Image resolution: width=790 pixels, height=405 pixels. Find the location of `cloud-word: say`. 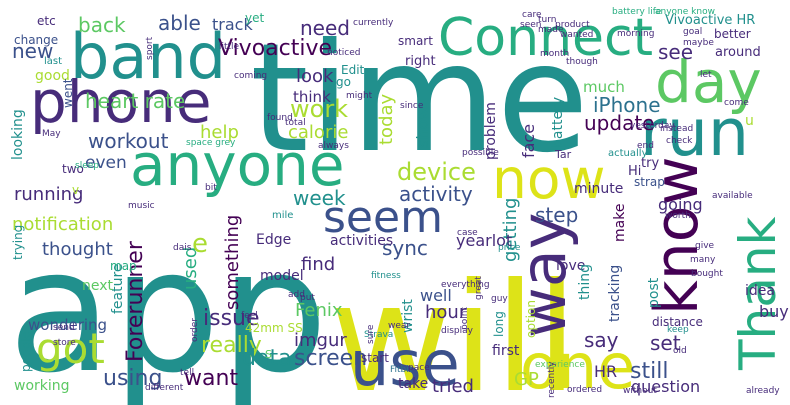

cloud-word: say is located at coordinates (601, 340).